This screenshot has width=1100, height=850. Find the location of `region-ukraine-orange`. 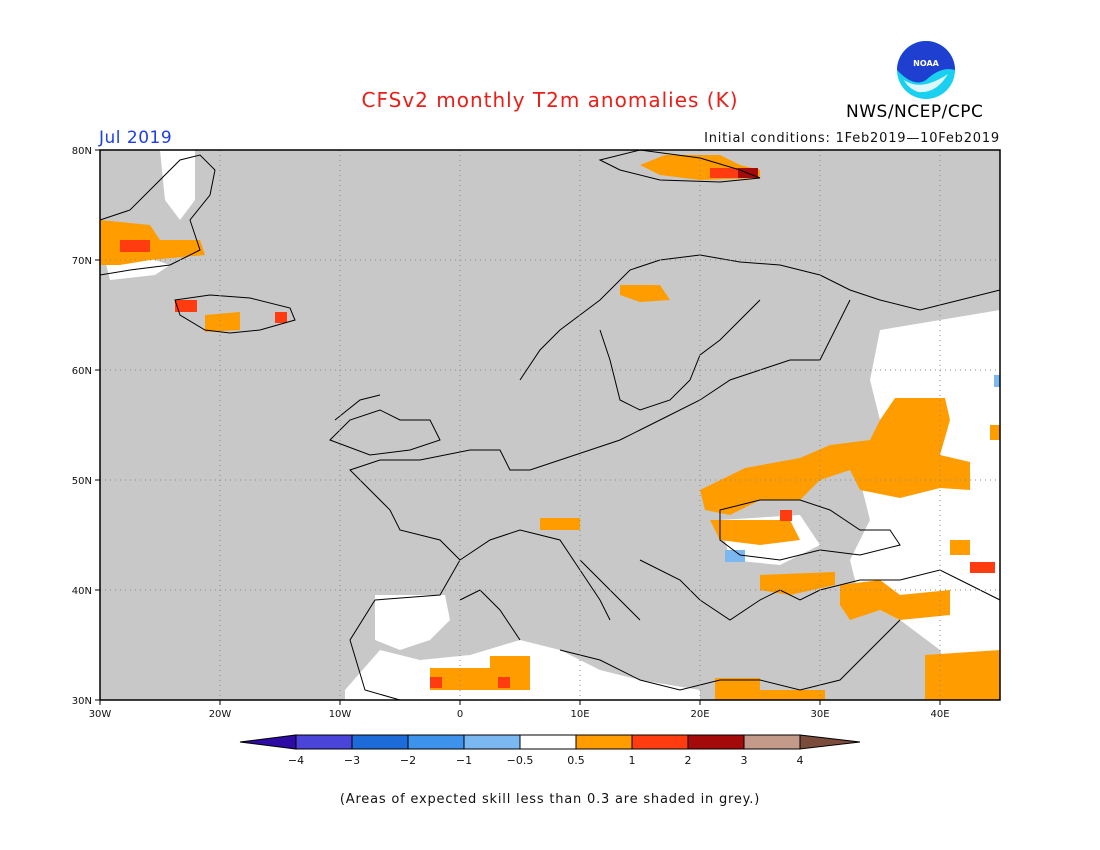

region-ukraine-orange is located at coordinates (835, 456).